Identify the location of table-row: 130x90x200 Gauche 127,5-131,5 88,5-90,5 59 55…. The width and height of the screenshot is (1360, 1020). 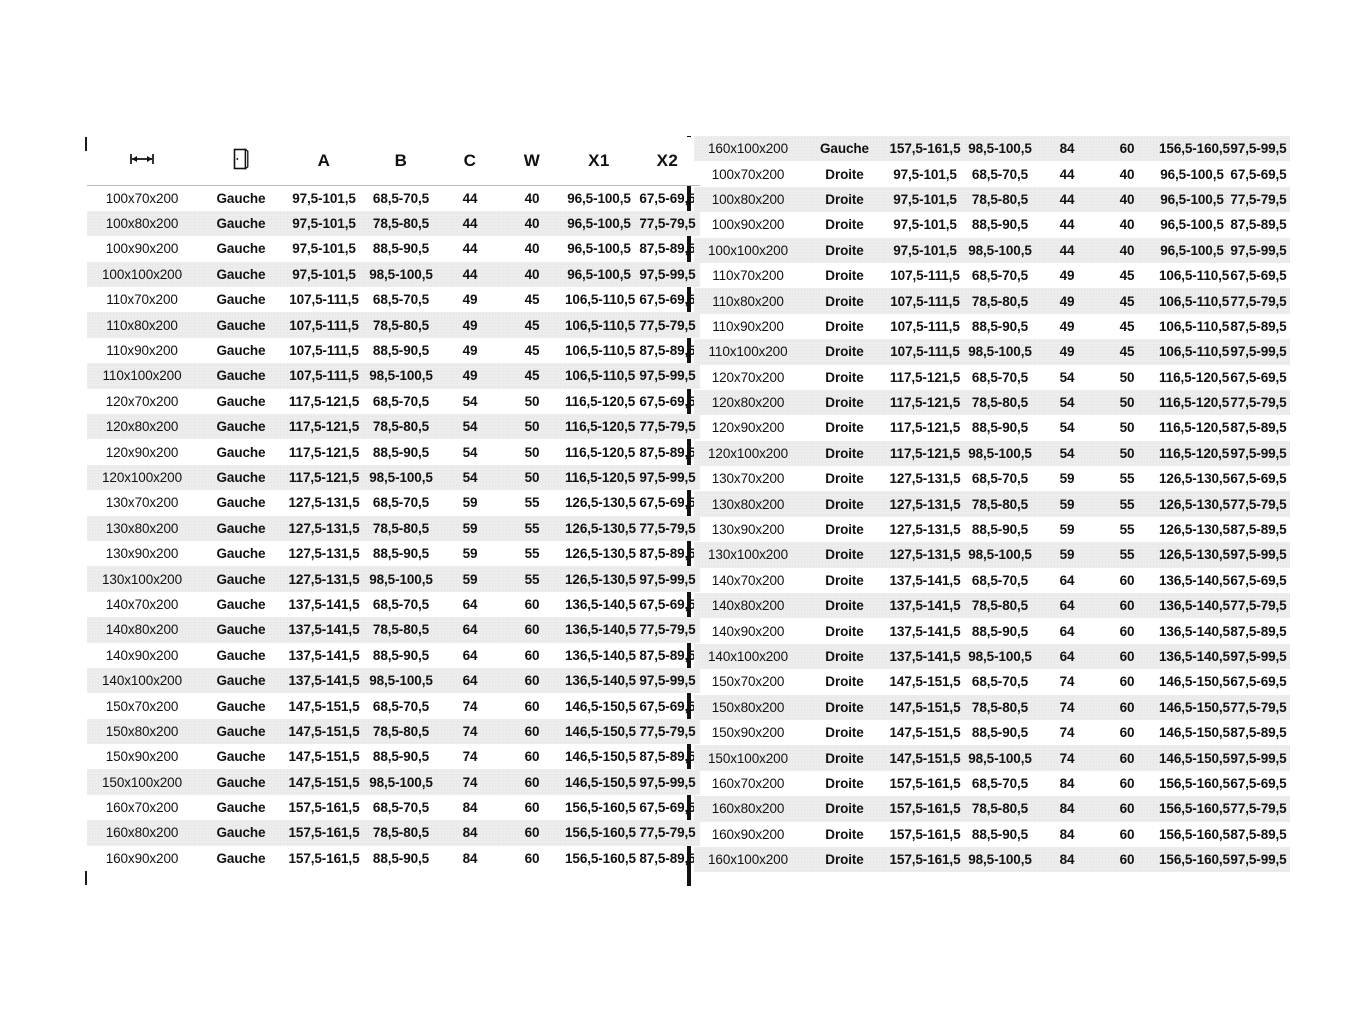
(393, 553).